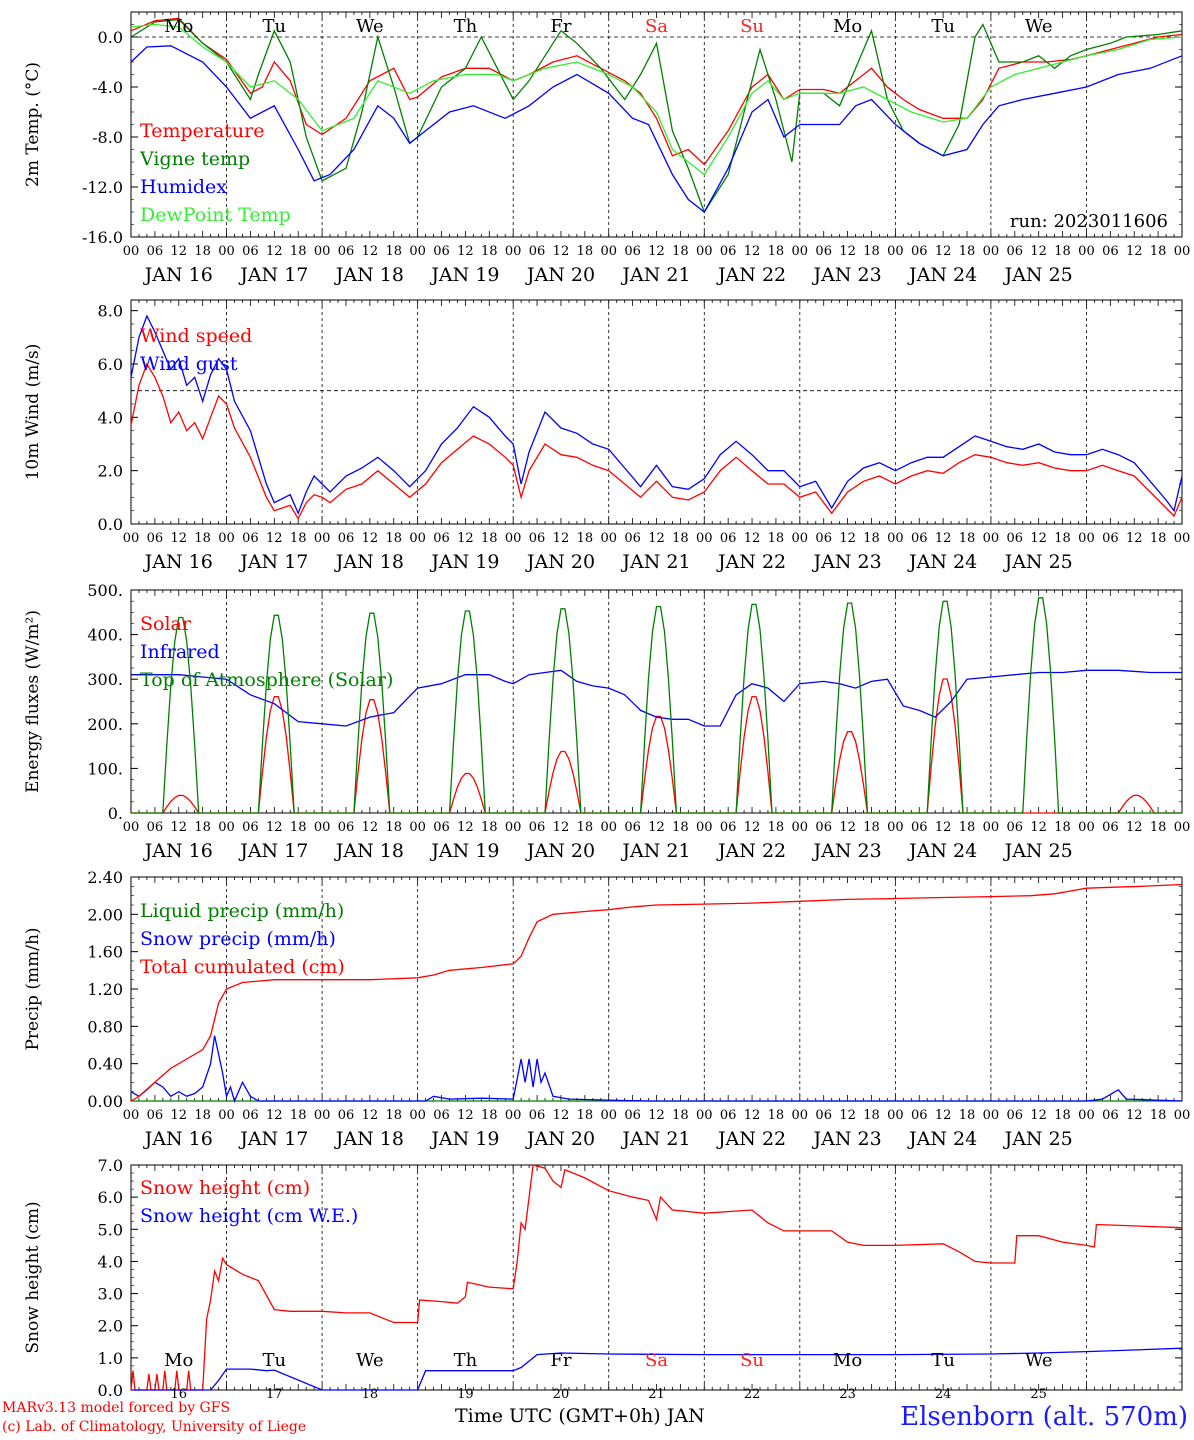 The width and height of the screenshot is (1194, 1440). I want to click on date-label: JAN 24, so click(942, 562).